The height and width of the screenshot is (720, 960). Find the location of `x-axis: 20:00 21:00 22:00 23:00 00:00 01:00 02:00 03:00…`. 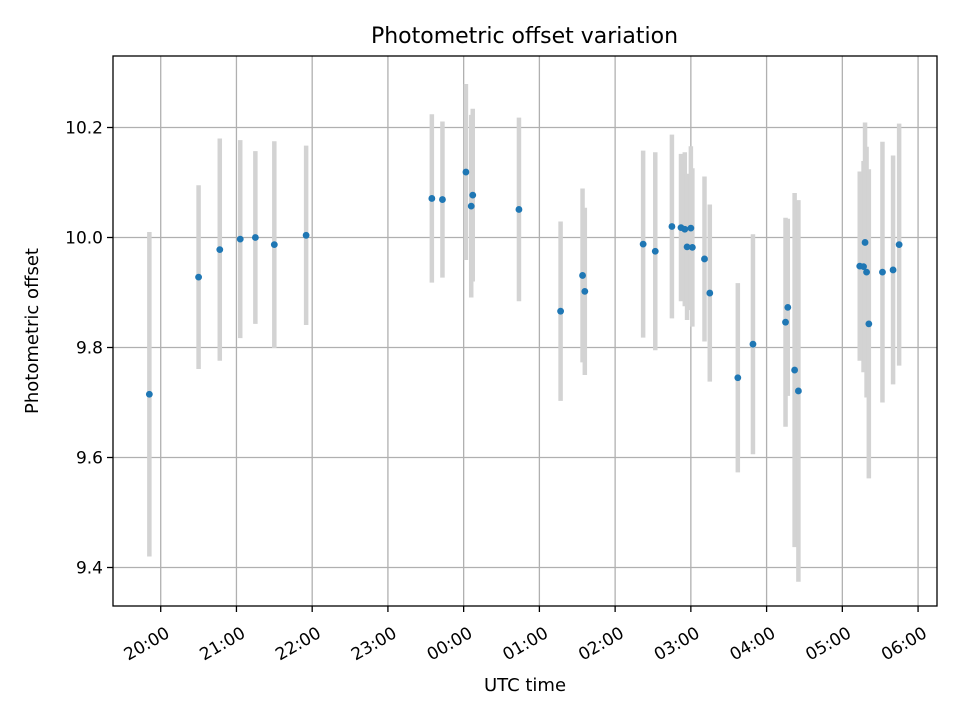

x-axis: 20:00 21:00 22:00 23:00 00:00 01:00 02:00 03:00… is located at coordinates (526, 635).